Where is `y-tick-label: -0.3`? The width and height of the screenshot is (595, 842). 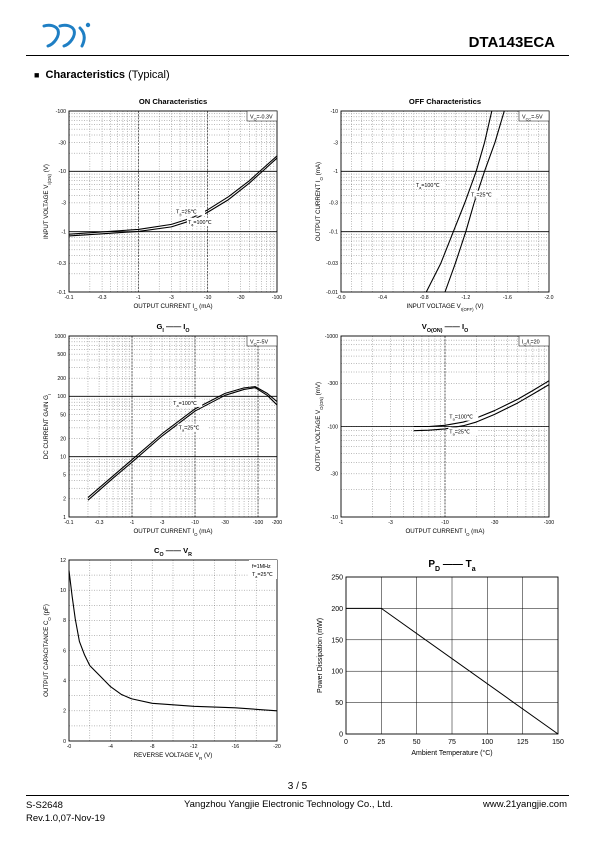 y-tick-label: -0.3 is located at coordinates (333, 204).